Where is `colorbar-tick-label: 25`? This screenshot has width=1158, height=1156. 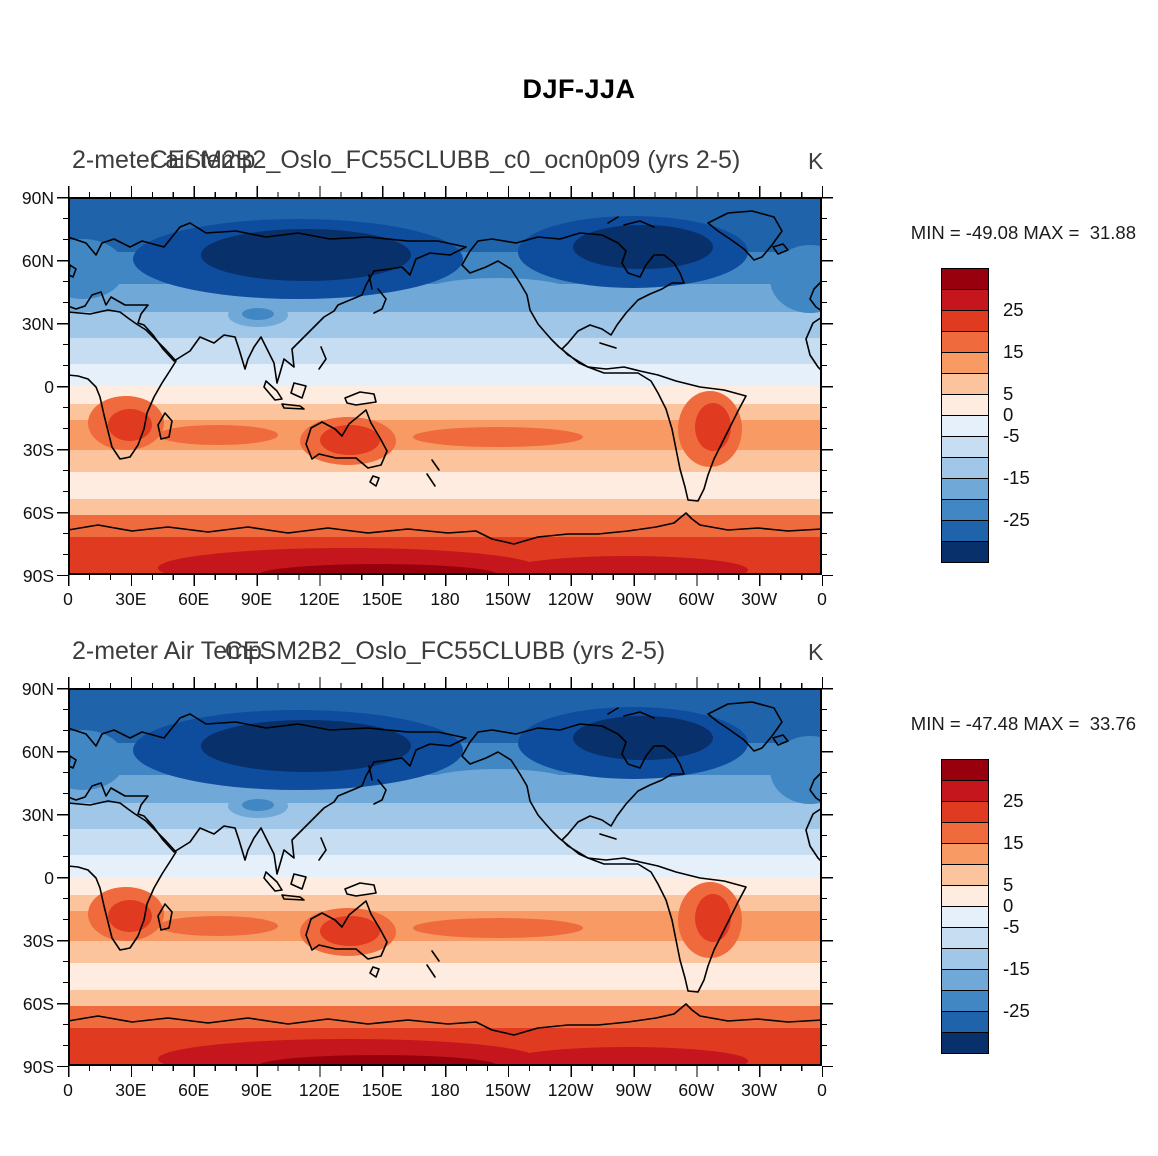 colorbar-tick-label: 25 is located at coordinates (1013, 309).